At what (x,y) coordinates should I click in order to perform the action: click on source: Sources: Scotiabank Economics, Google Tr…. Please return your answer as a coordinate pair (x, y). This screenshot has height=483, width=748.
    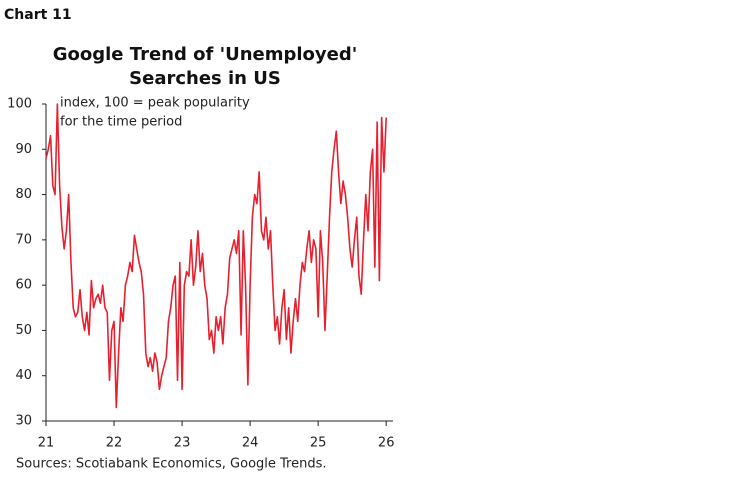
    Looking at the image, I should click on (171, 464).